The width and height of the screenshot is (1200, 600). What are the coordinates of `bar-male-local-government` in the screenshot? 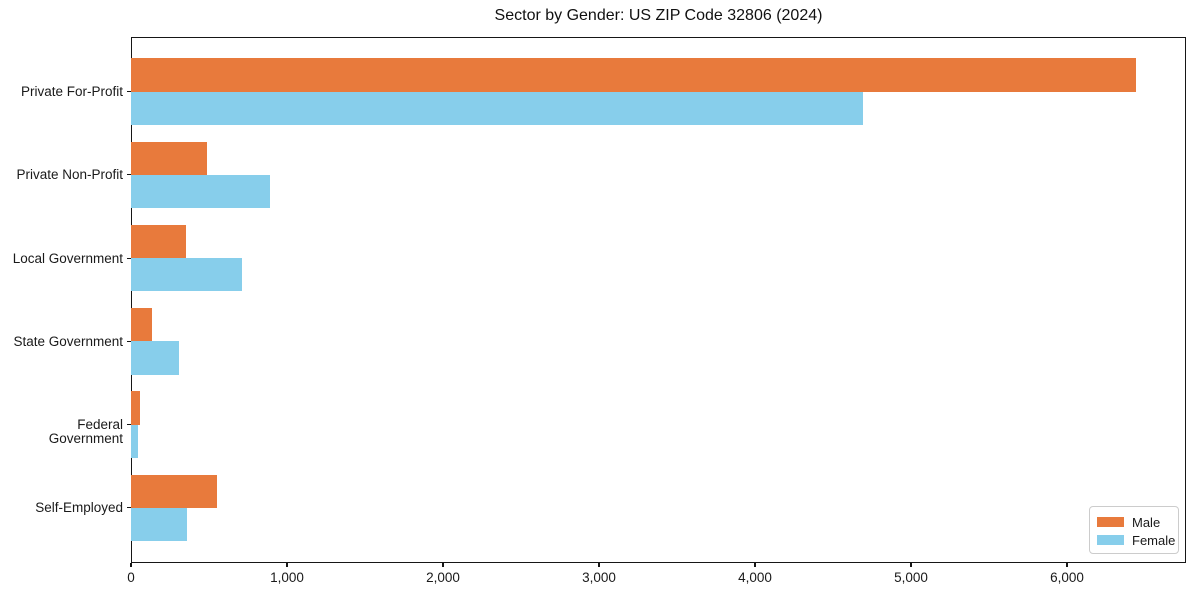 It's located at (159, 241).